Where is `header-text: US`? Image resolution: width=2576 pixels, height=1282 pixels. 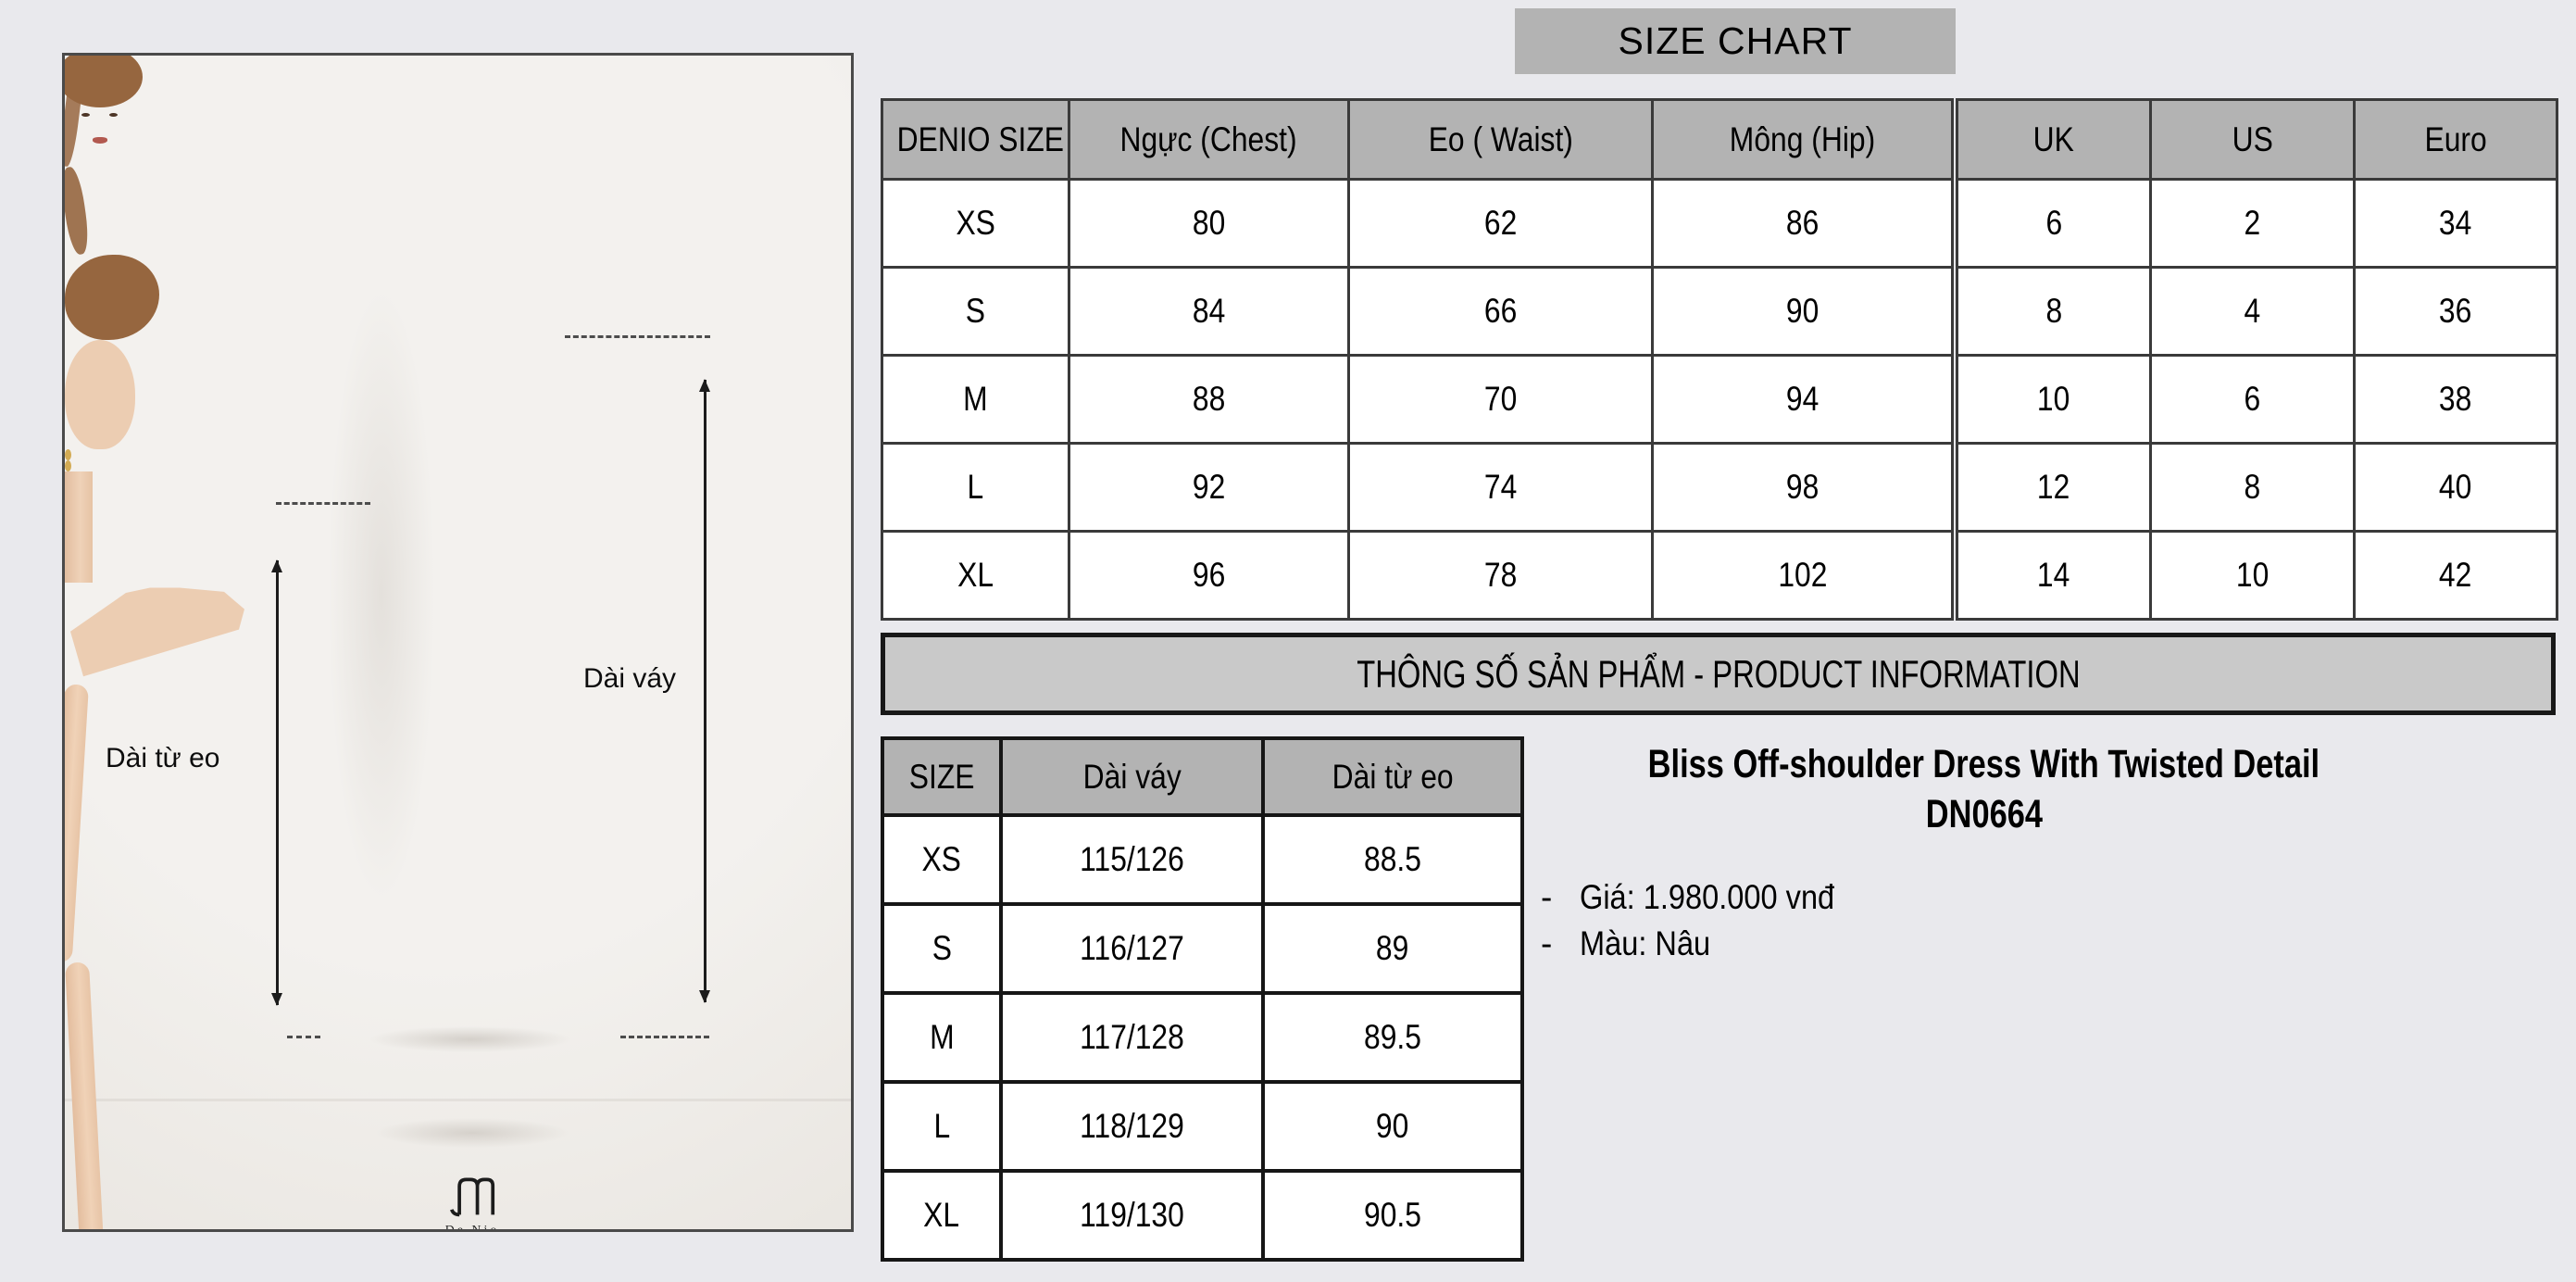 header-text: US is located at coordinates (2253, 138).